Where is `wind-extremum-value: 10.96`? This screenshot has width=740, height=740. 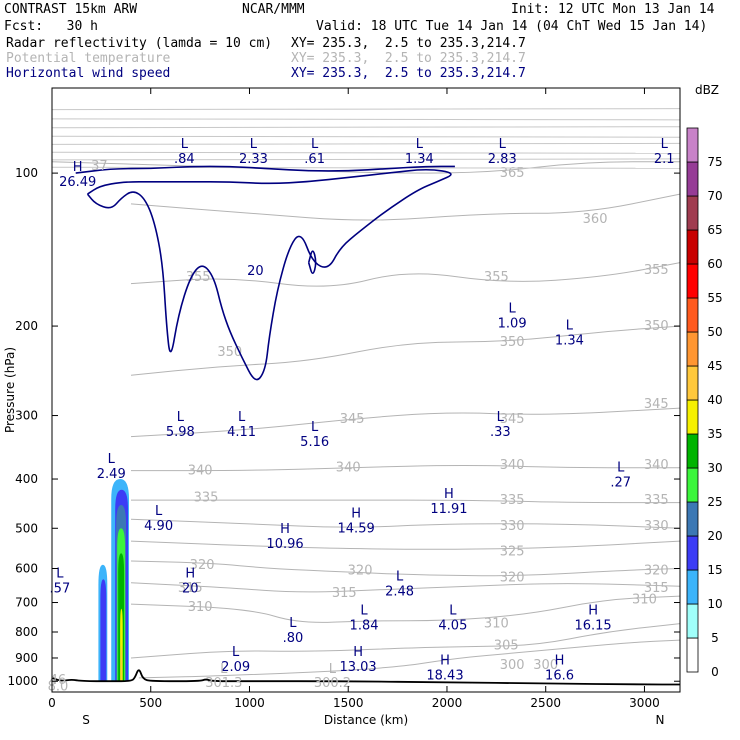
wind-extremum-value: 10.96 is located at coordinates (284, 544).